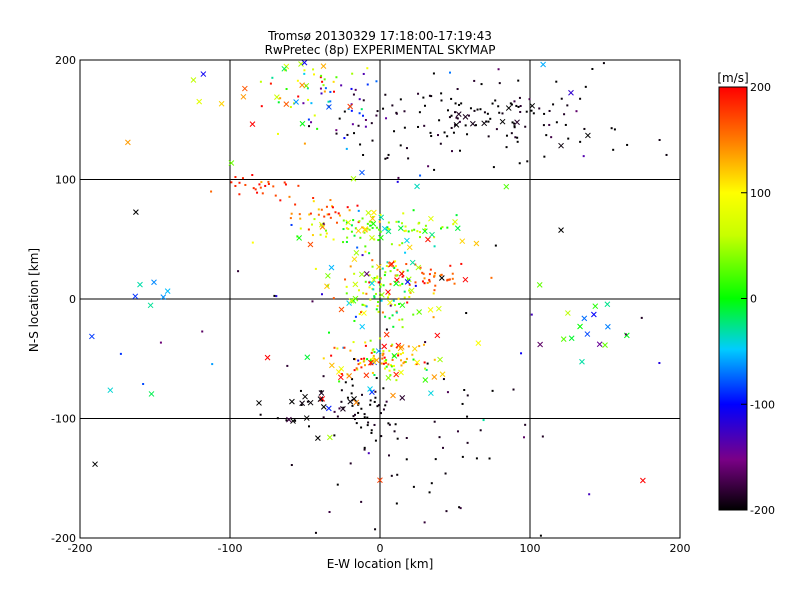  I want to click on y-axis-label: N-S location [km], so click(34, 300).